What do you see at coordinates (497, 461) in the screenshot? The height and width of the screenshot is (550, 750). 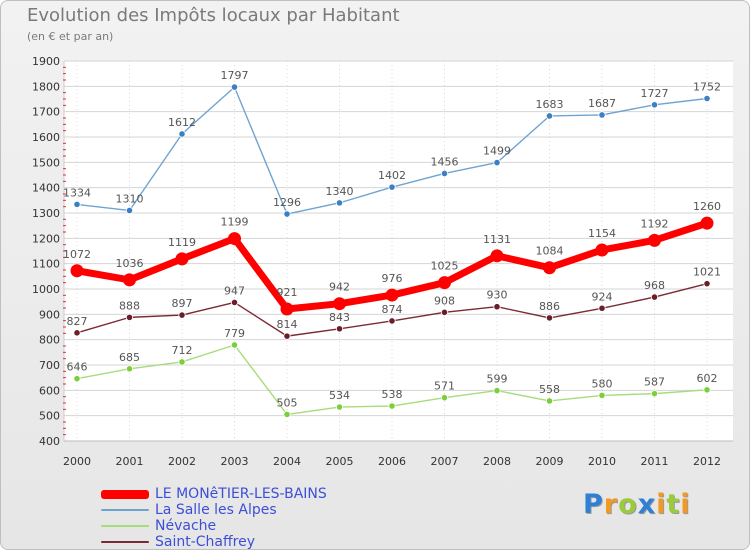 I see `x-tick-label: 2008` at bounding box center [497, 461].